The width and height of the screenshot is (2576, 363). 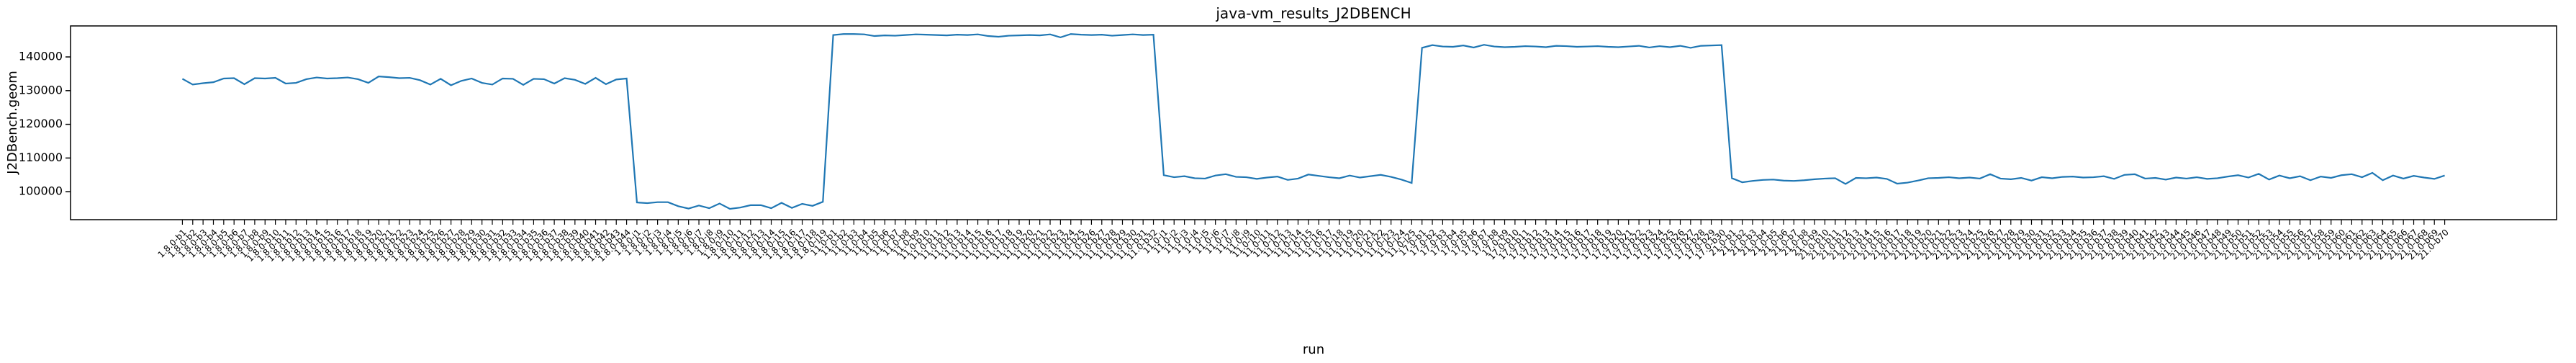 What do you see at coordinates (41, 157) in the screenshot?
I see `y-tick-label: 110000` at bounding box center [41, 157].